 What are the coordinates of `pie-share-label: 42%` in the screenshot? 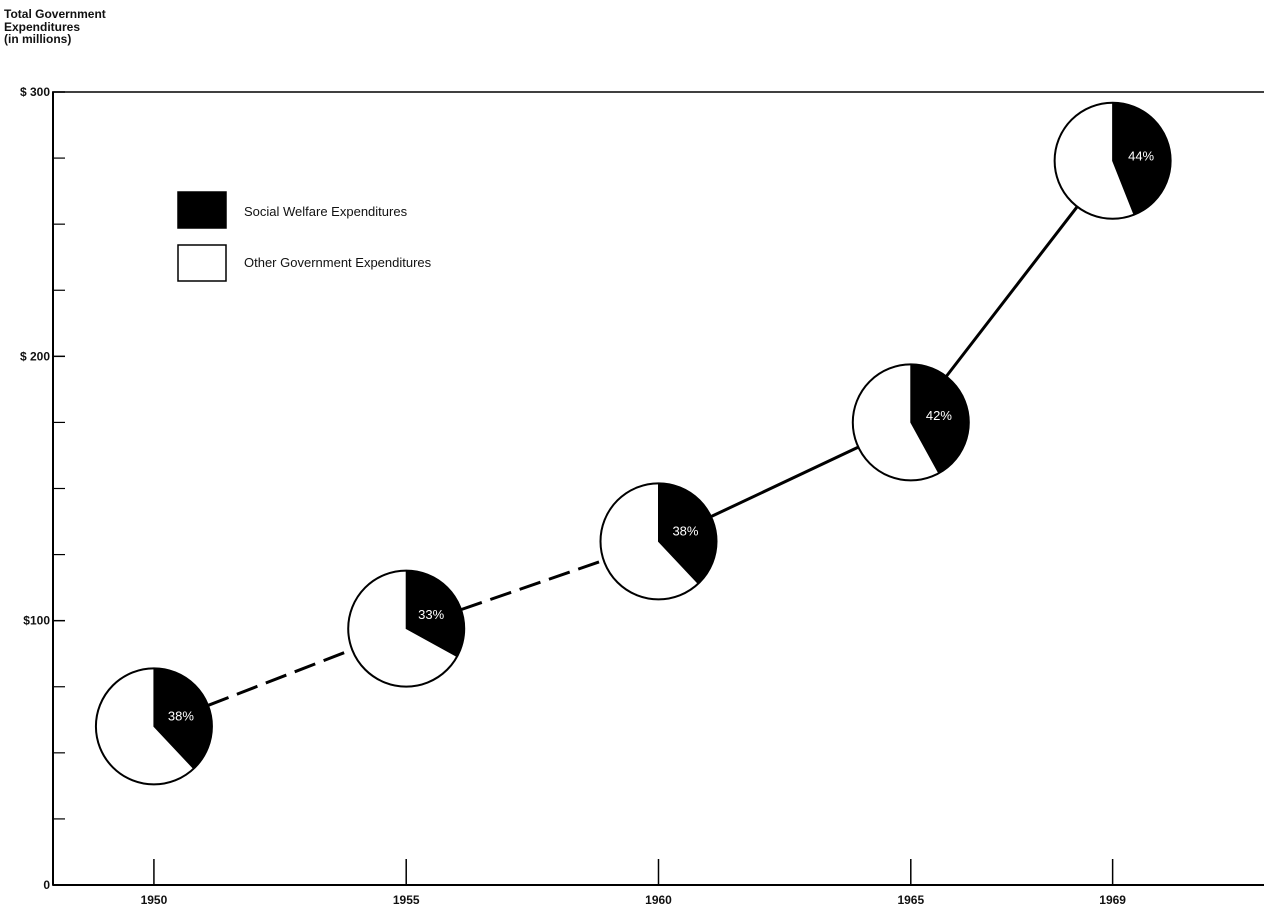 It's located at (939, 415).